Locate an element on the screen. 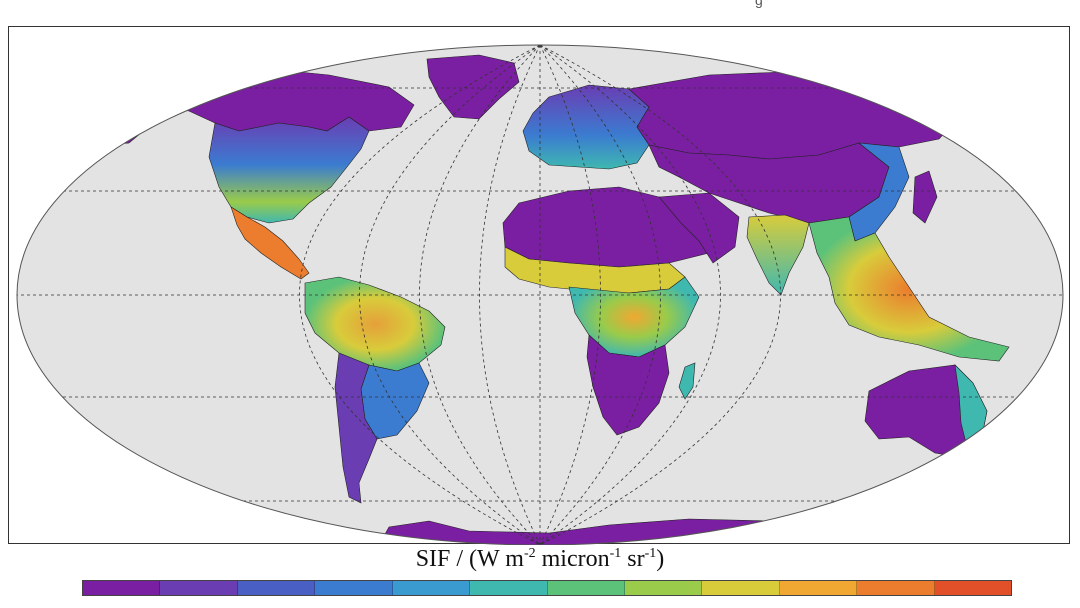 This screenshot has height=608, width=1080. region-south-america-south is located at coordinates (356, 428).